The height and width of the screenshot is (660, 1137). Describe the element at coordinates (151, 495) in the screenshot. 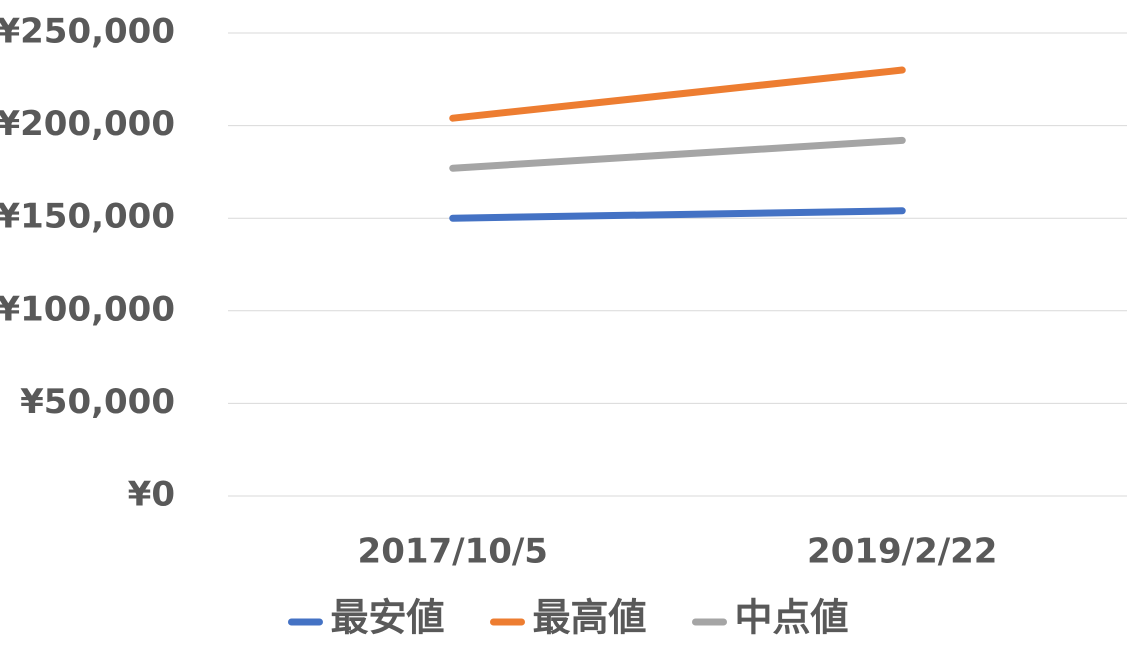

I see `y-tick-label: ¥0` at that location.